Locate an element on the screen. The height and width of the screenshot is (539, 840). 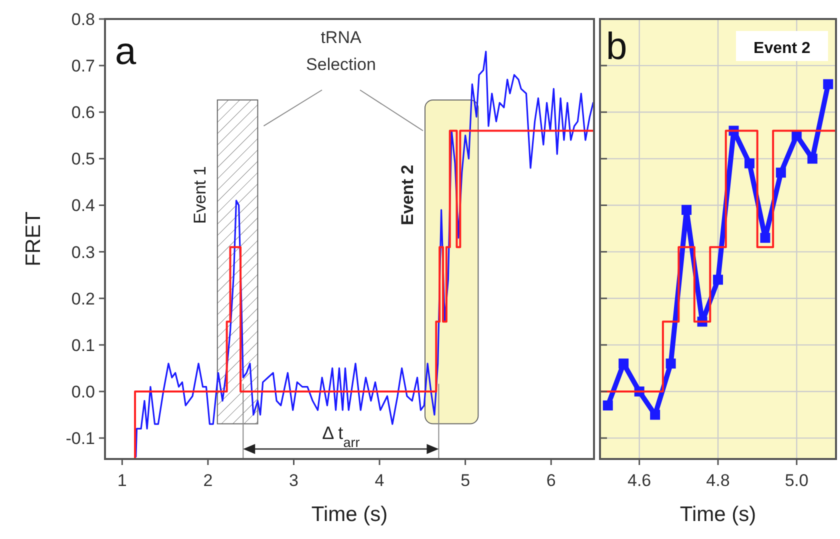
y-tick-label: 0.3 is located at coordinates (83, 252).